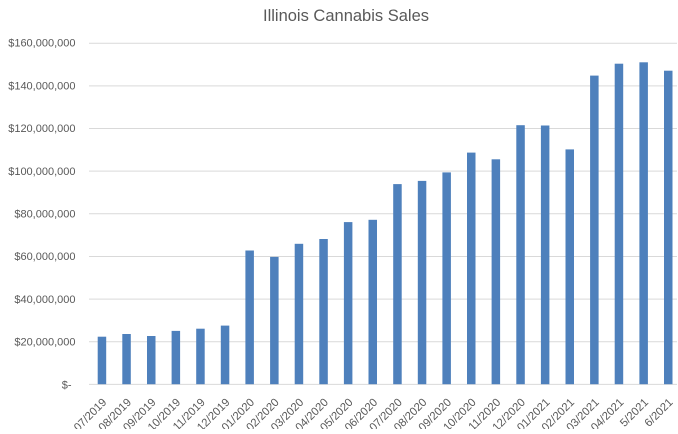 This screenshot has width=678, height=434. What do you see at coordinates (44, 215) in the screenshot?
I see `svg-text: $80,000,000` at bounding box center [44, 215].